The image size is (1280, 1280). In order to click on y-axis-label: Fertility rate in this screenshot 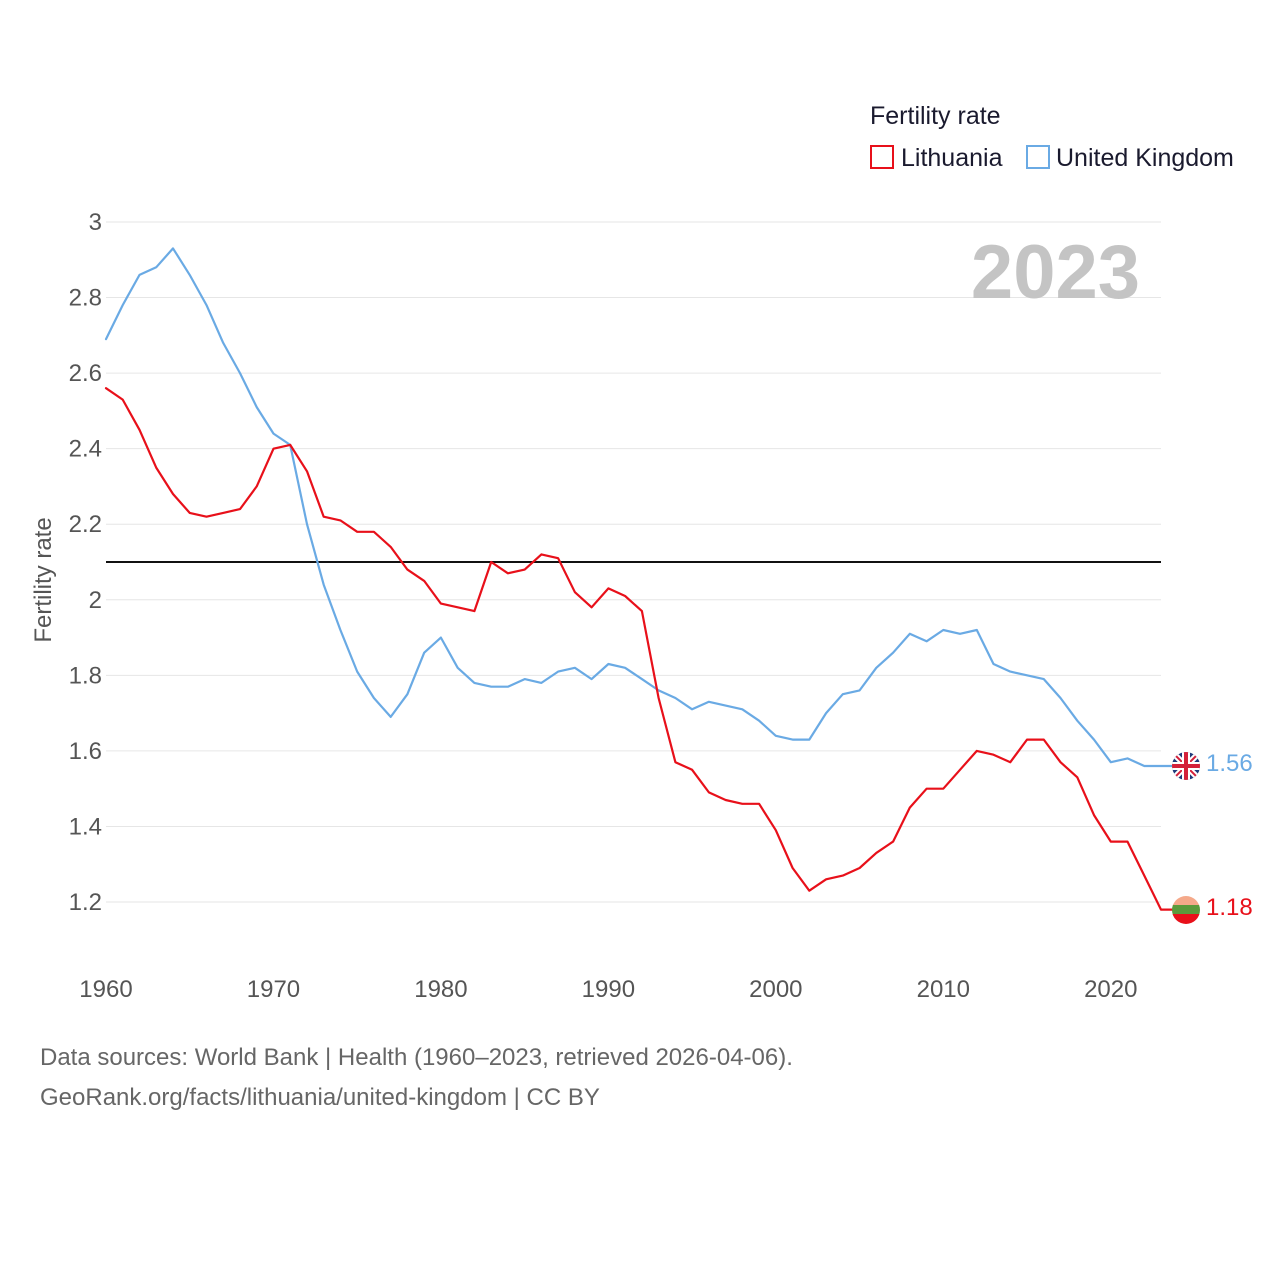, I will do `click(43, 579)`.